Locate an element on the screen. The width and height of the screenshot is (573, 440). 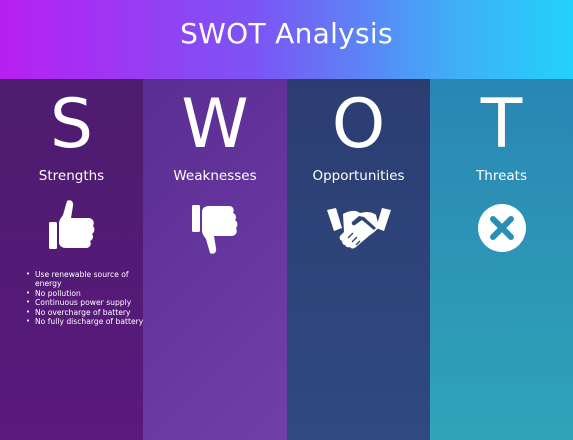
list-item: Use renewable source of energy is located at coordinates (84, 279).